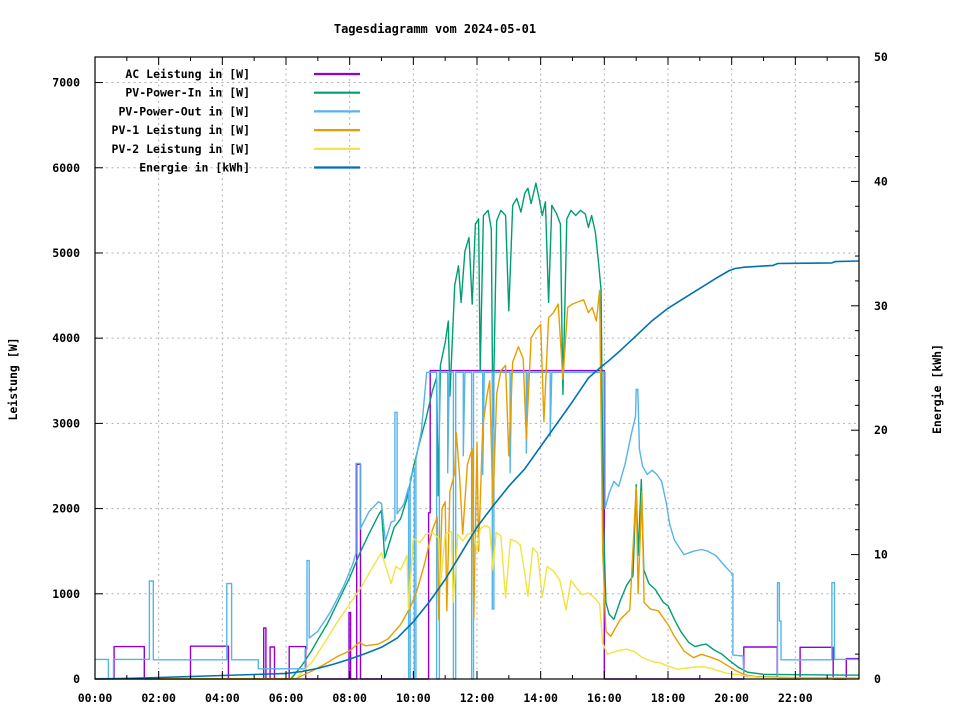 This screenshot has height=724, width=960. Describe the element at coordinates (95, 698) in the screenshot. I see `svg-text: 00:00` at that location.